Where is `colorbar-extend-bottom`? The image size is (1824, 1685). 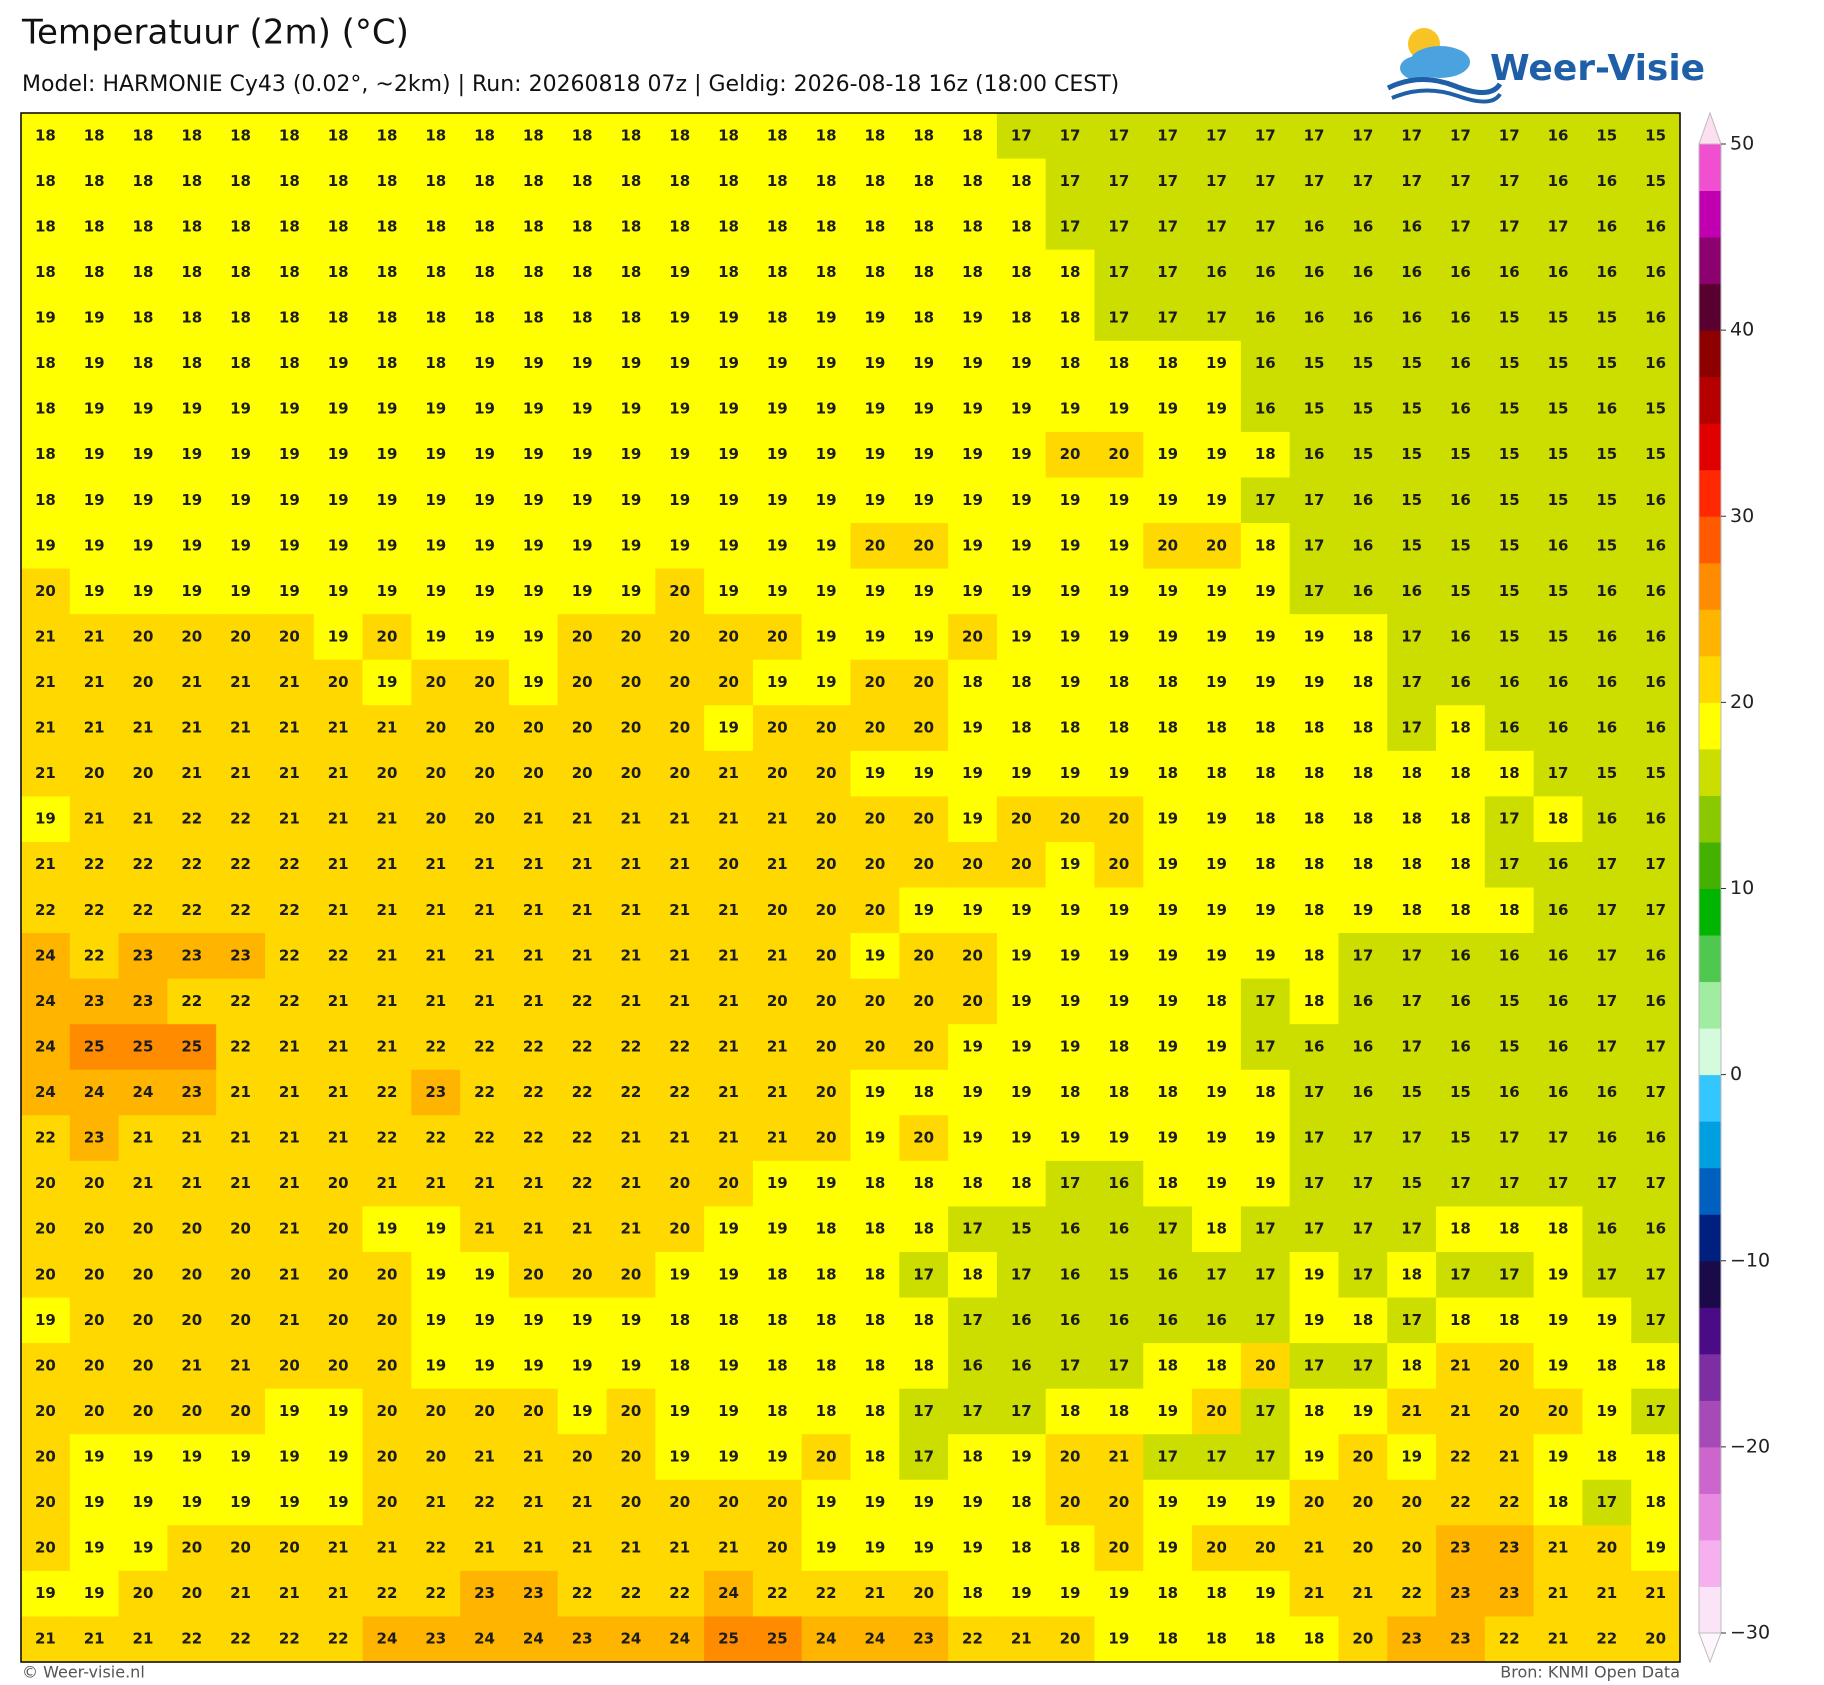
colorbar-extend-bottom is located at coordinates (1710, 1648).